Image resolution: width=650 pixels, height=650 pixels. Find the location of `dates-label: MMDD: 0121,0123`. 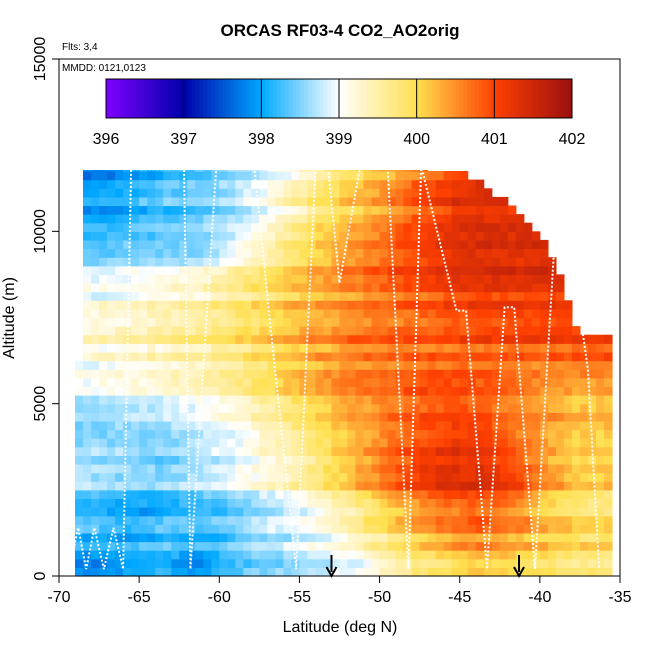

dates-label: MMDD: 0121,0123 is located at coordinates (104, 68).